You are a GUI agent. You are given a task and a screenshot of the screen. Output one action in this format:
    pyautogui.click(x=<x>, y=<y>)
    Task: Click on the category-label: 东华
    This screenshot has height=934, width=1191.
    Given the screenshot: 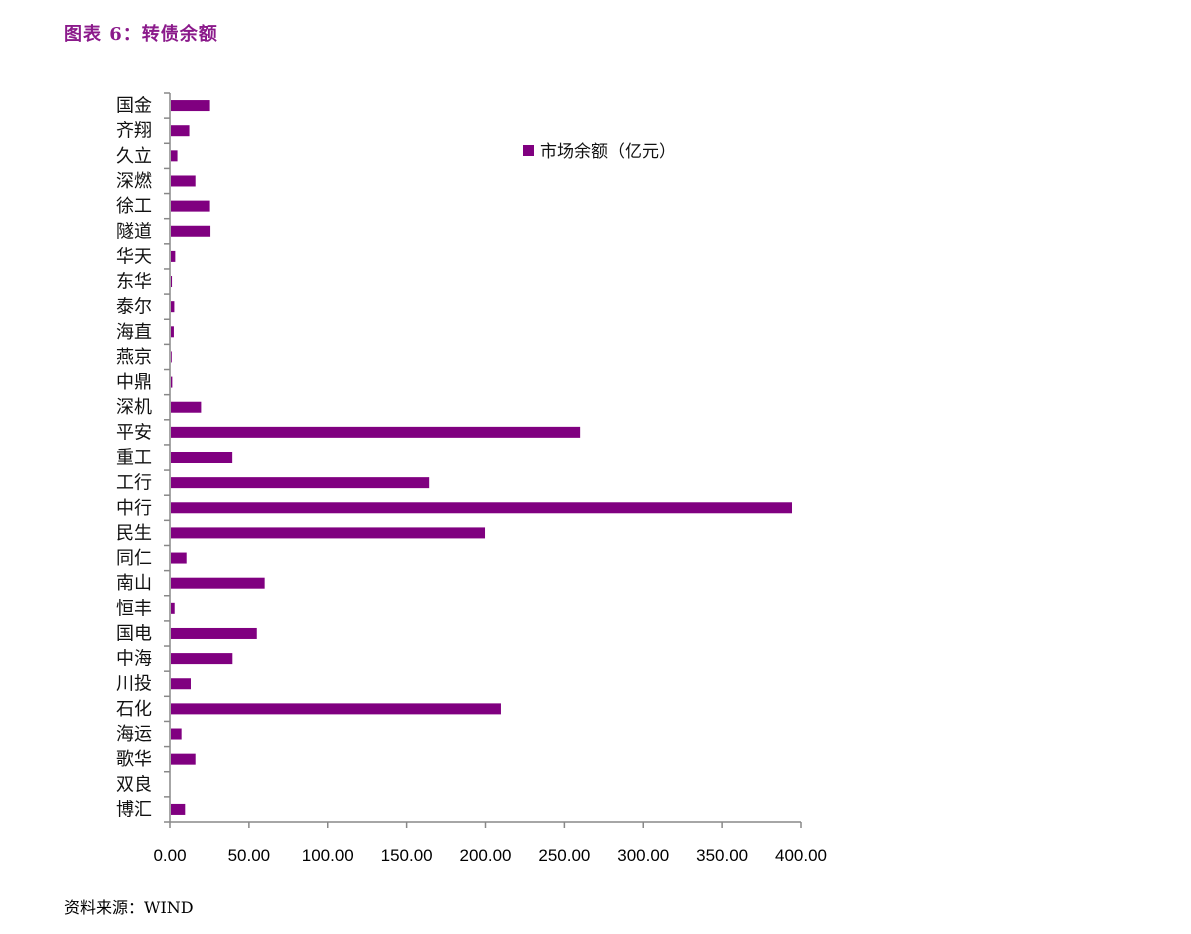 What is the action you would take?
    pyautogui.click(x=134, y=282)
    